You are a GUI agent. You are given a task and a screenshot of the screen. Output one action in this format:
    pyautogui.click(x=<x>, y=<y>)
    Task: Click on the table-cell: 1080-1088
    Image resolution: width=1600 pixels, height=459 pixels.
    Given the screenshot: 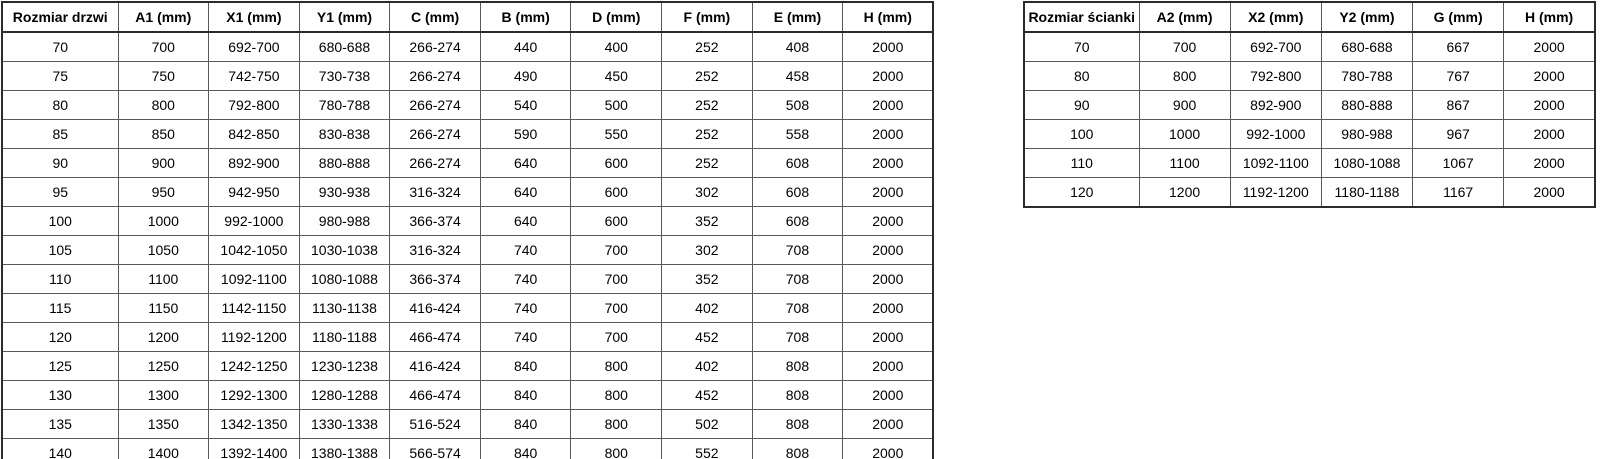 What is the action you would take?
    pyautogui.click(x=344, y=279)
    